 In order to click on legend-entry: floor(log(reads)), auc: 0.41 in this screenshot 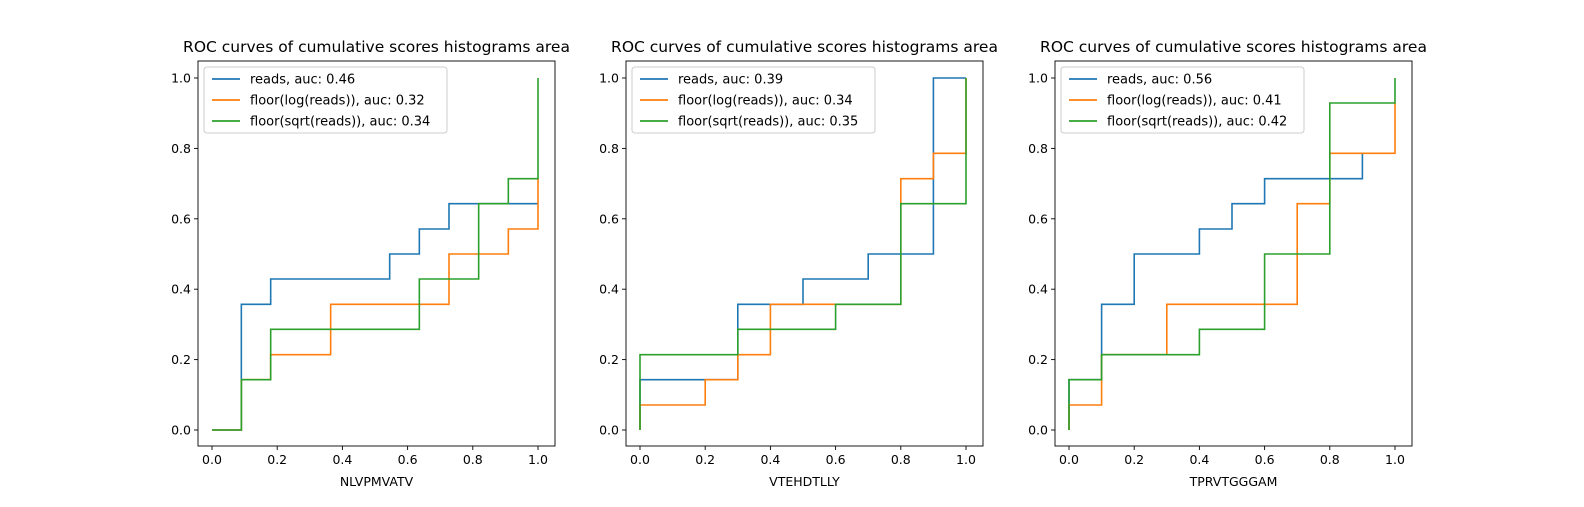, I will do `click(1194, 101)`.